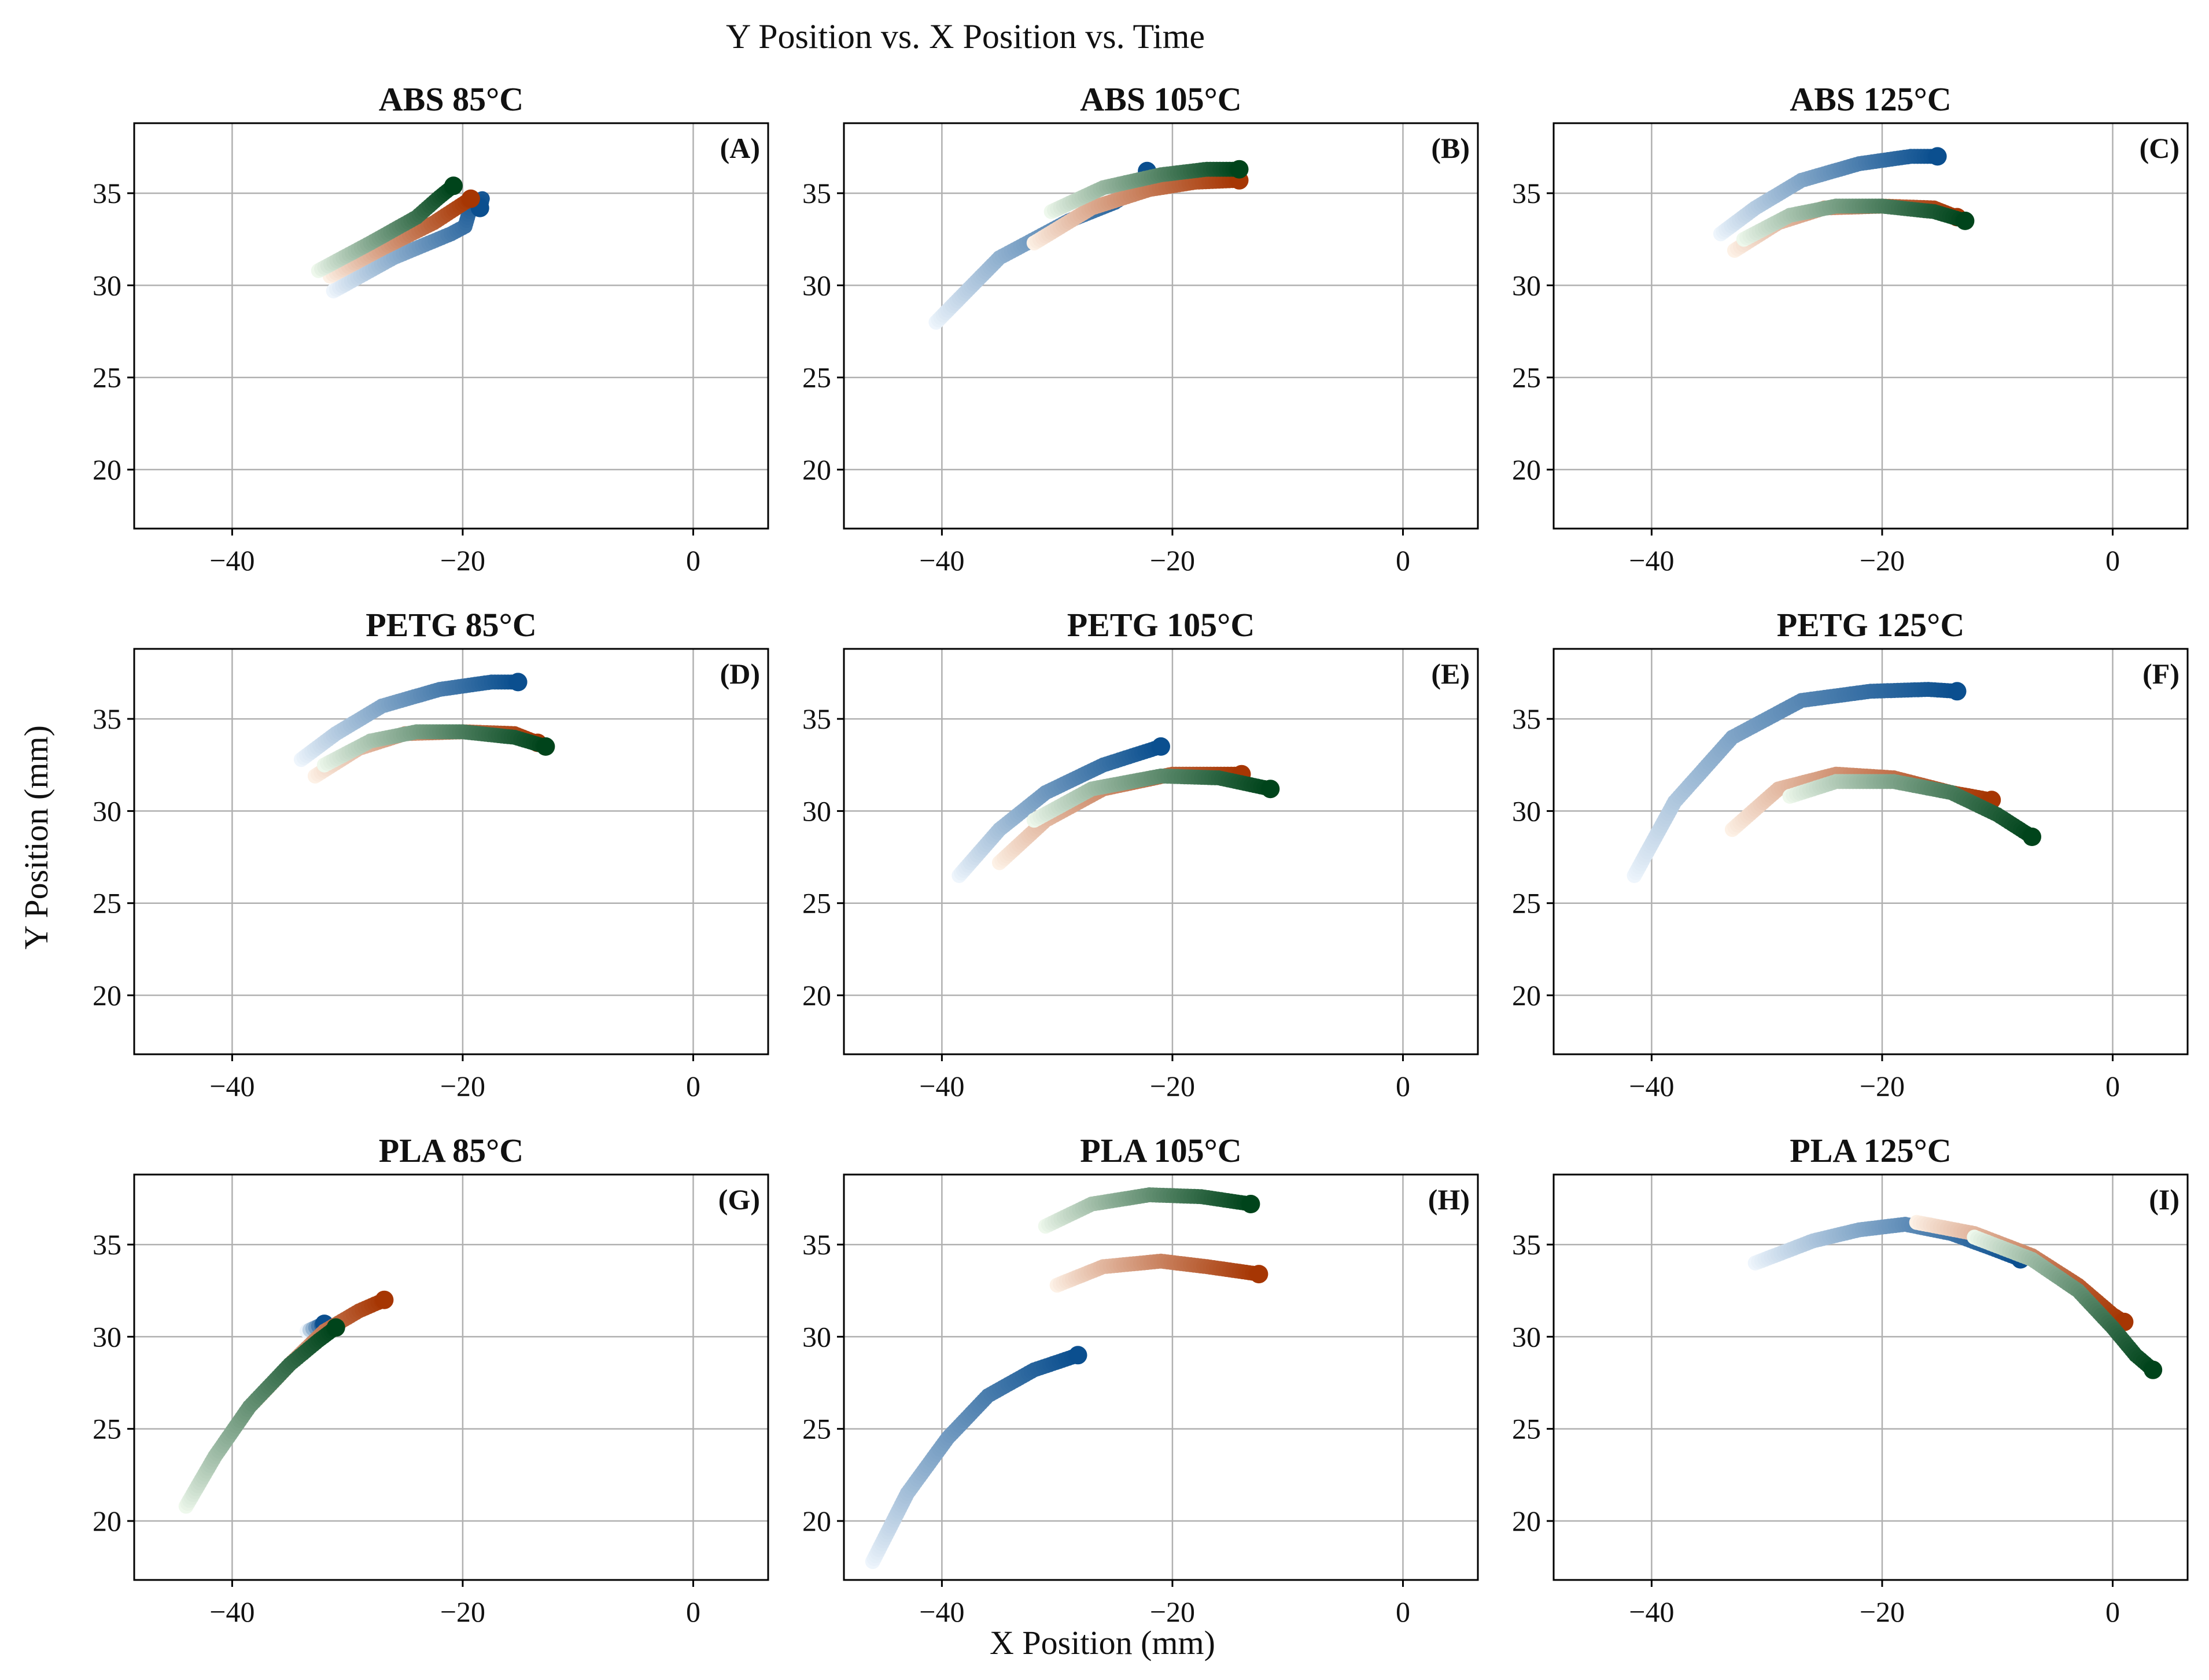 The width and height of the screenshot is (2209, 1680). I want to click on panel-title: ABS 125°C, so click(1871, 99).